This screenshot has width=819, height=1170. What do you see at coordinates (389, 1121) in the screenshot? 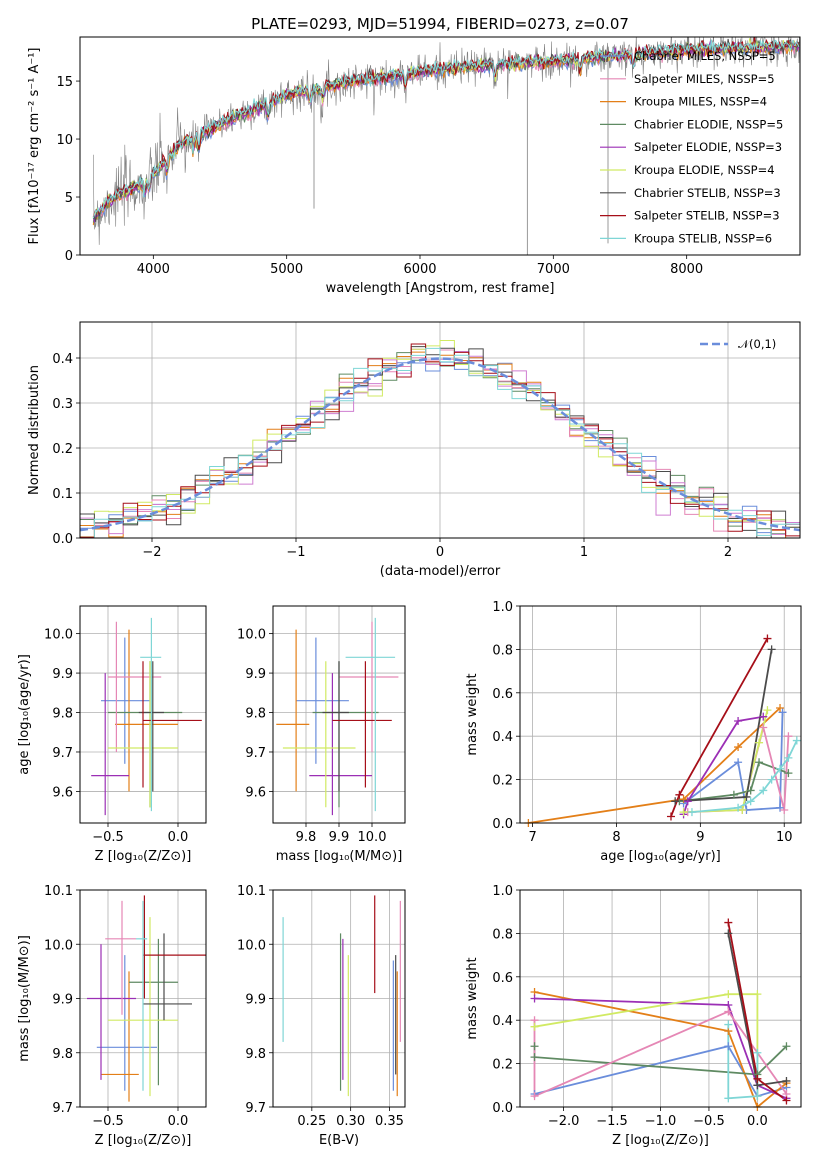
I see `x-tick-label: 0.35` at bounding box center [389, 1121].